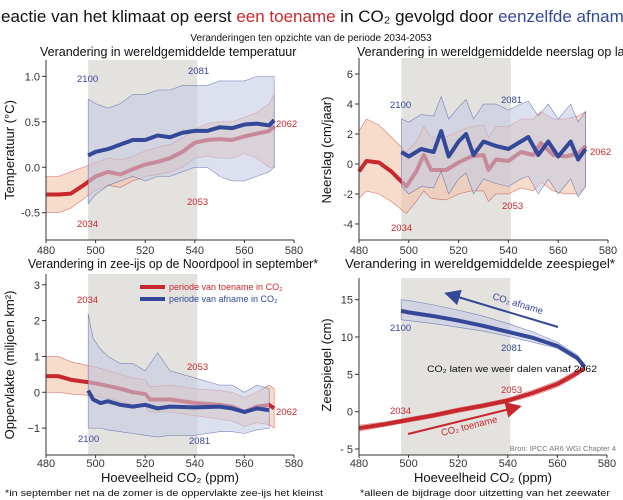 Image resolution: width=623 pixels, height=500 pixels. What do you see at coordinates (37, 286) in the screenshot?
I see `y-tick-label: 3` at bounding box center [37, 286].